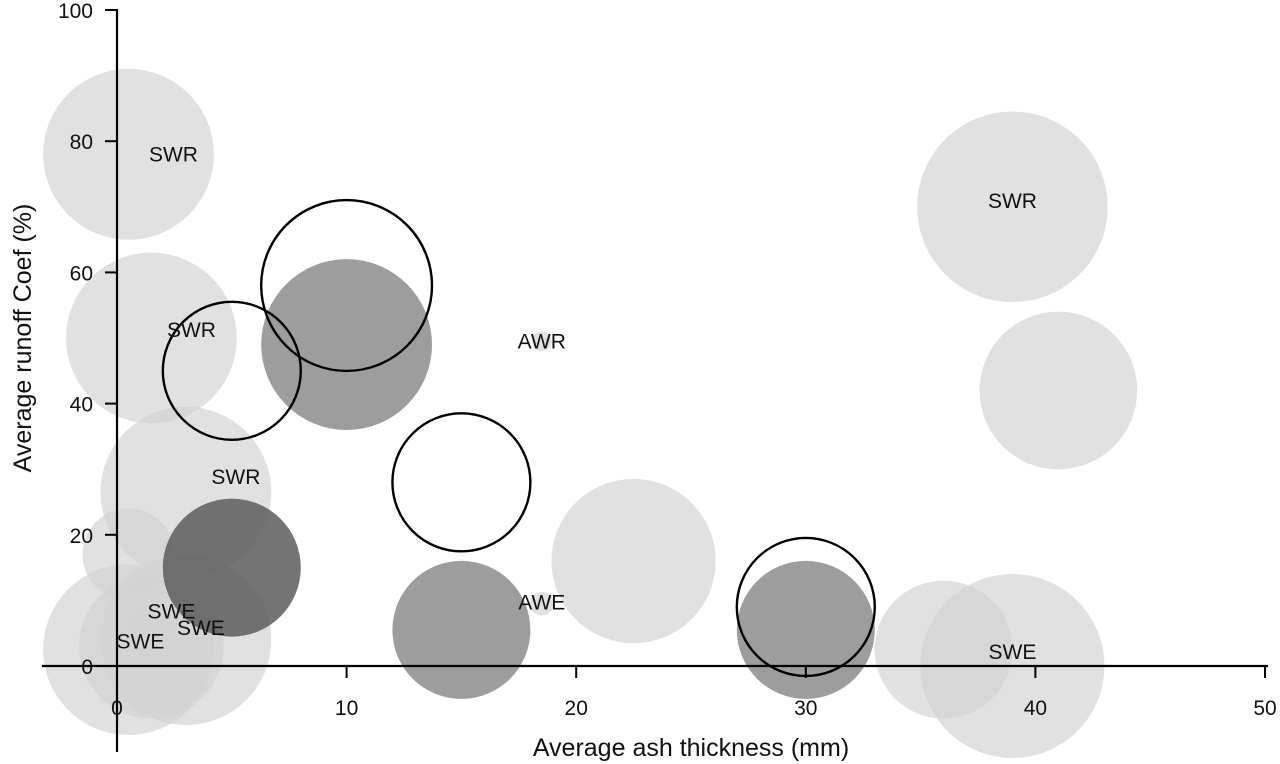 Image resolution: width=1280 pixels, height=764 pixels. What do you see at coordinates (231, 567) in the screenshot?
I see `bubble-dark` at bounding box center [231, 567].